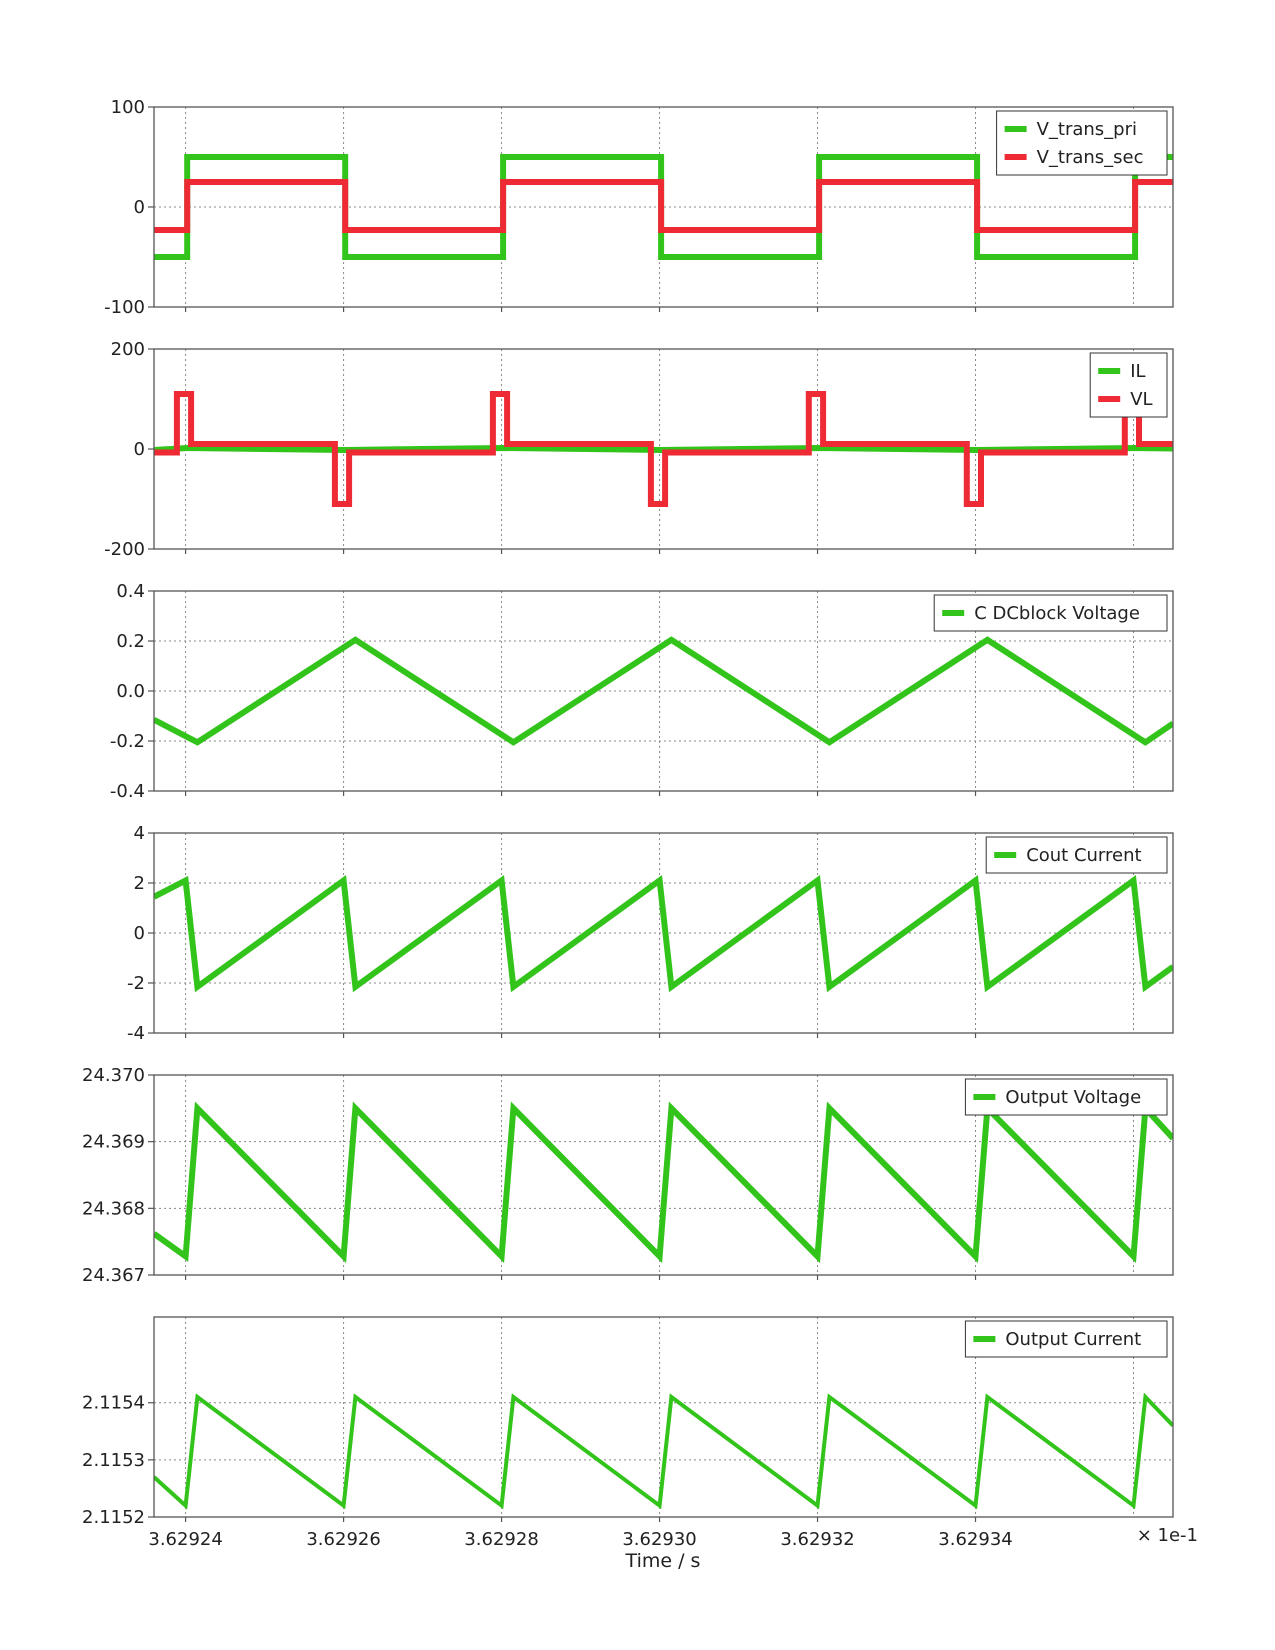 Image resolution: width=1275 pixels, height=1650 pixels. I want to click on panel-6: 2.1154 2.1153 2.1152 Output Current, so click(628, 1422).